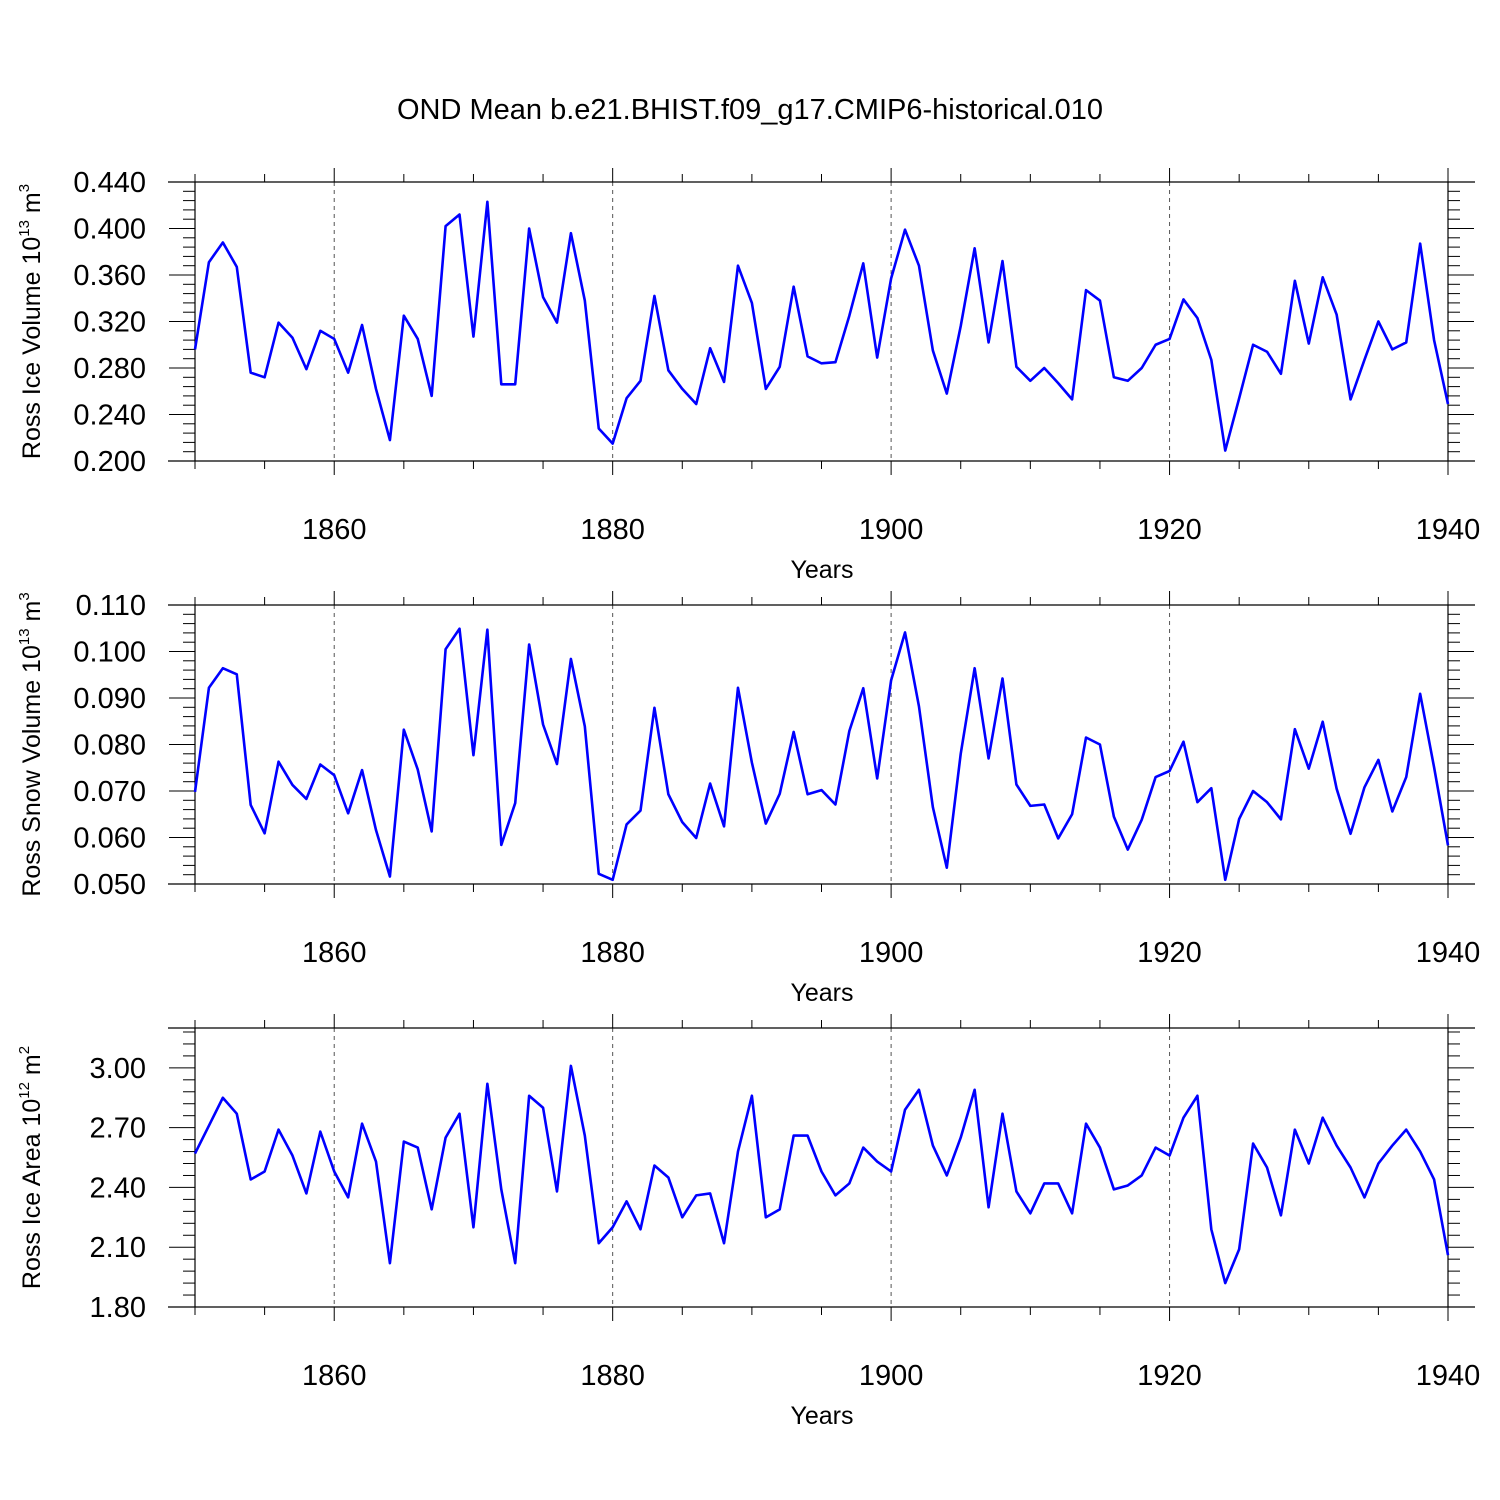 The width and height of the screenshot is (1500, 1500). I want to click on y-tick-label: 3.00, so click(118, 1069).